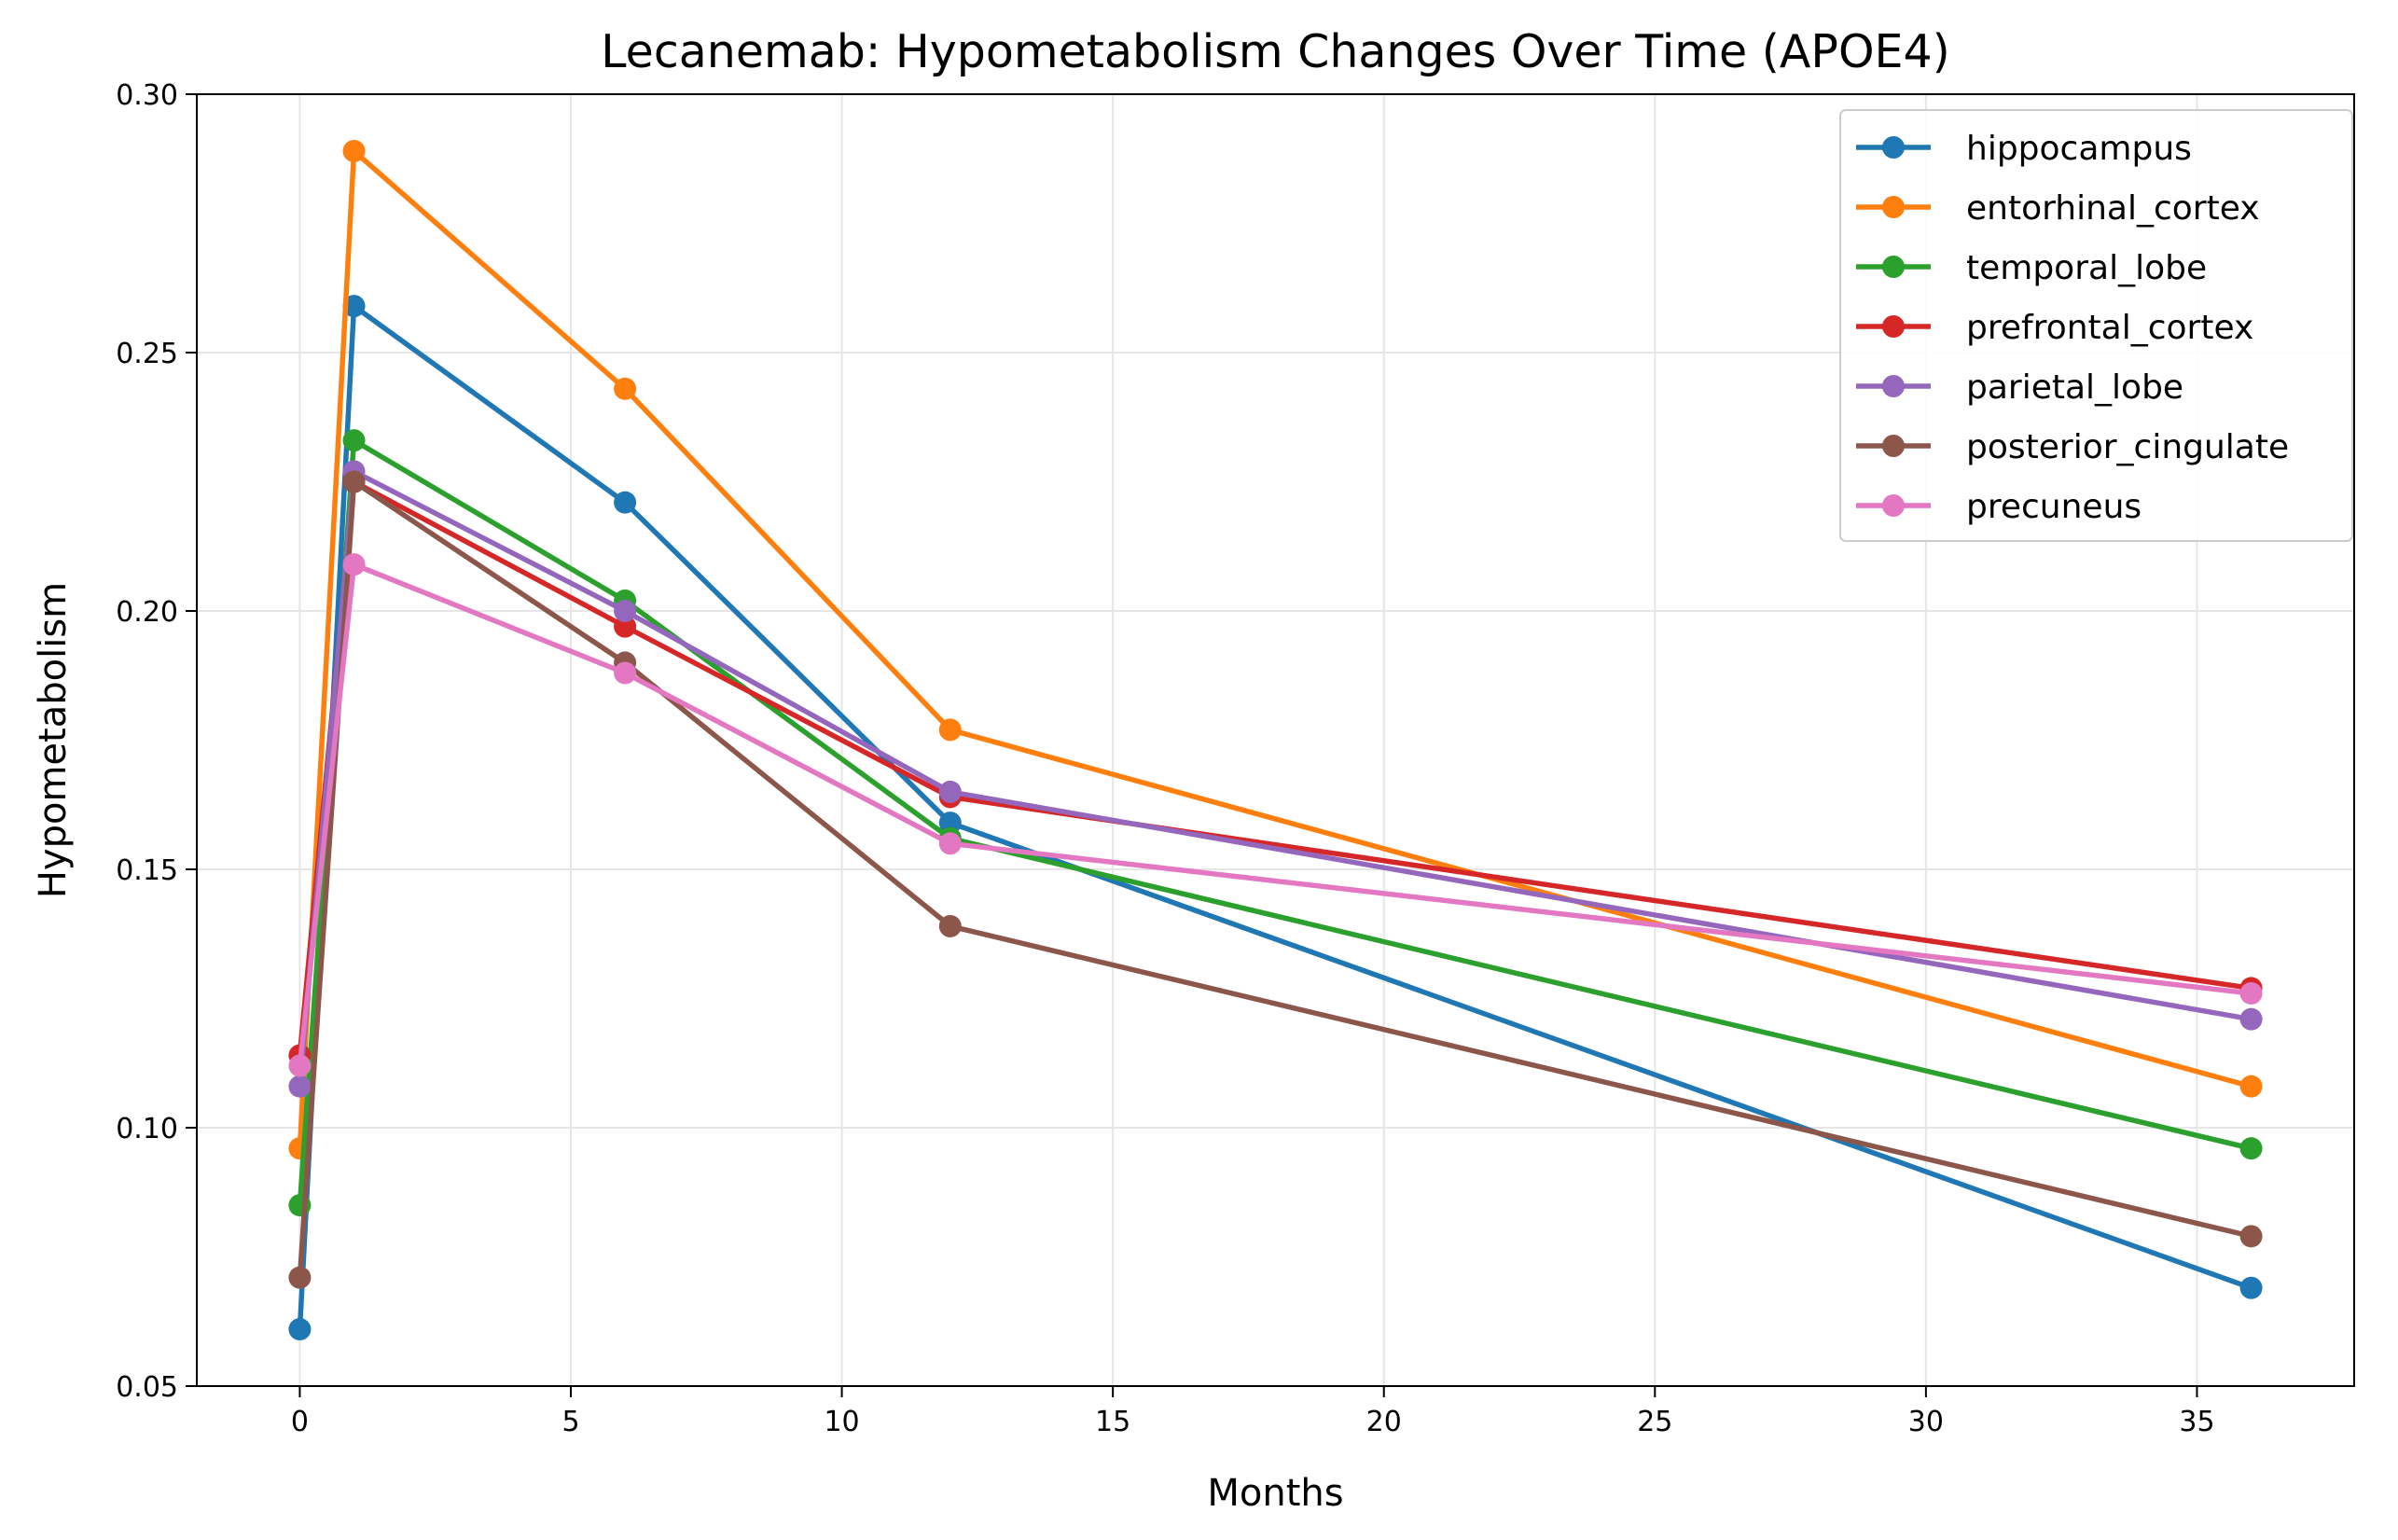  I want to click on legend-item: parietal_lobe, so click(2019, 387).